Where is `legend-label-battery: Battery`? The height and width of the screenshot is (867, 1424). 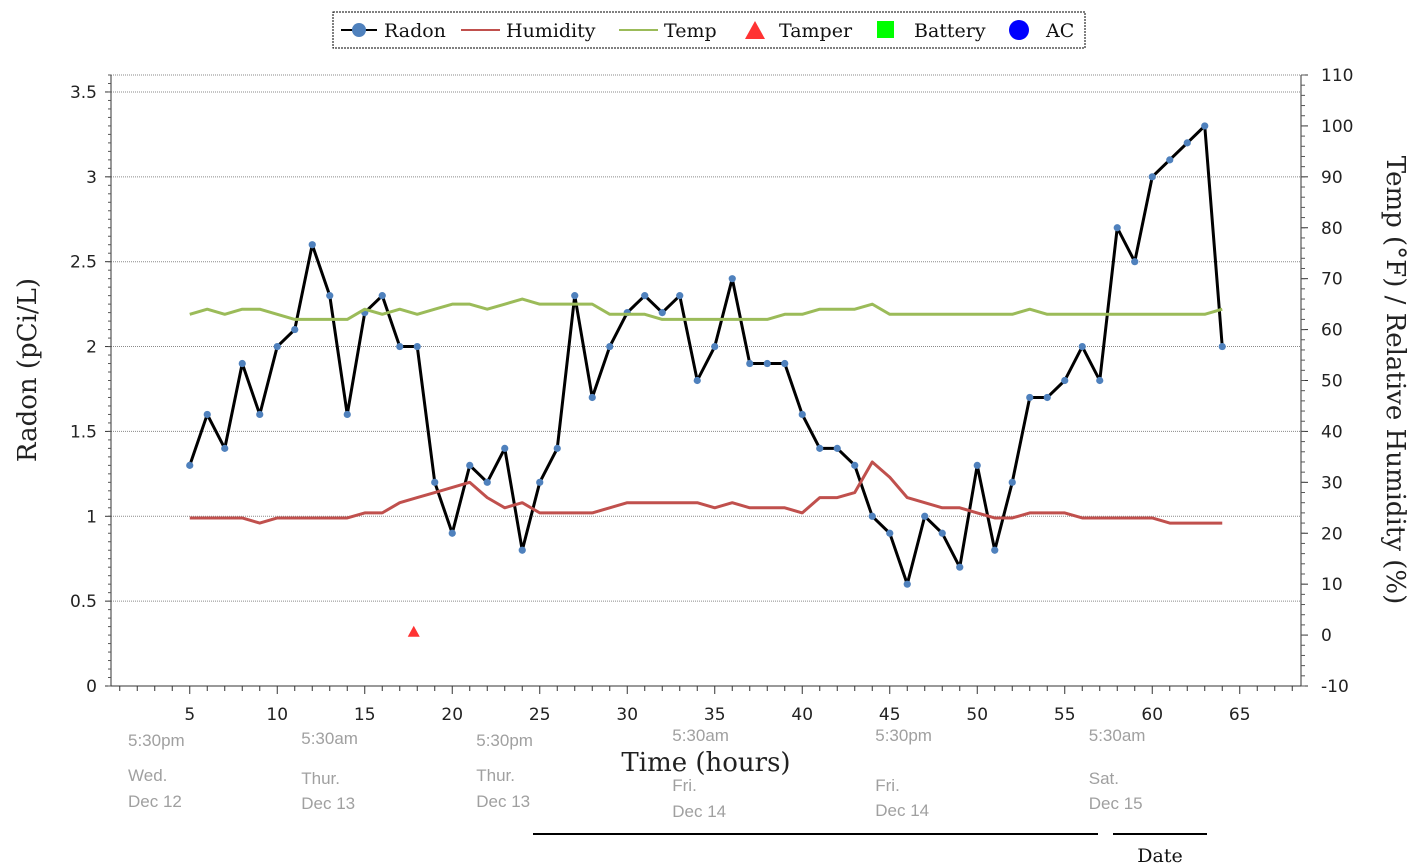
legend-label-battery: Battery is located at coordinates (950, 31).